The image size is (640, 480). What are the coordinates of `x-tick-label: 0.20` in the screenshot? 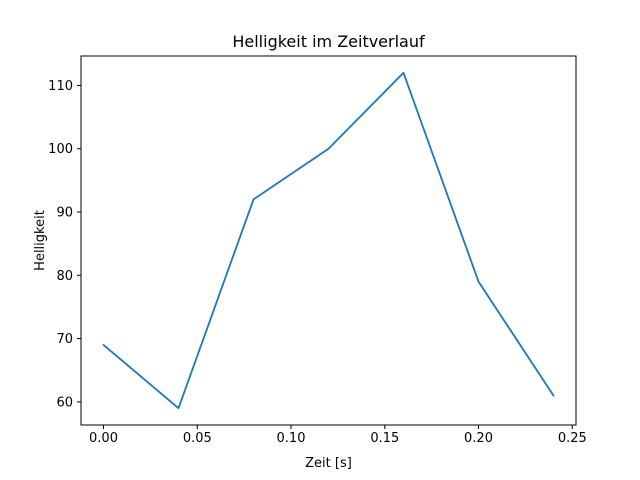 It's located at (478, 438).